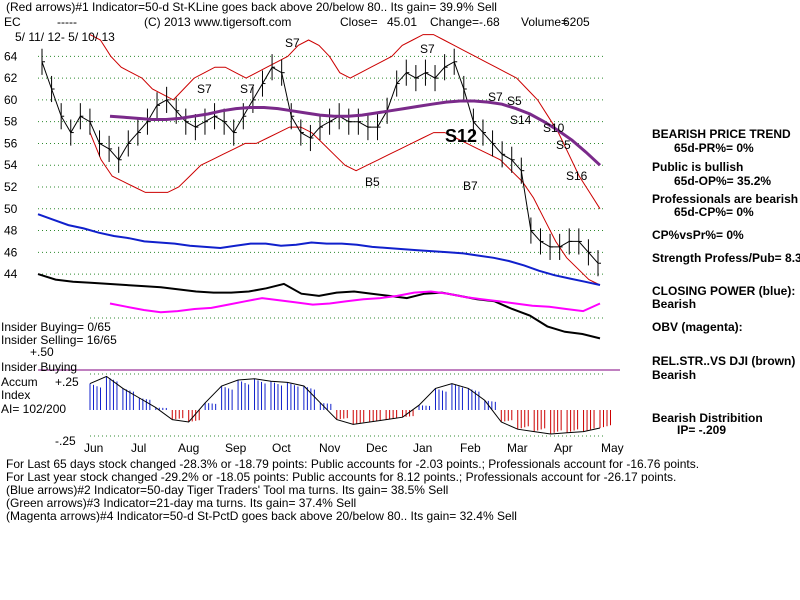 The image size is (800, 600). Describe the element at coordinates (576, 22) in the screenshot. I see `volume-value: 6205` at that location.